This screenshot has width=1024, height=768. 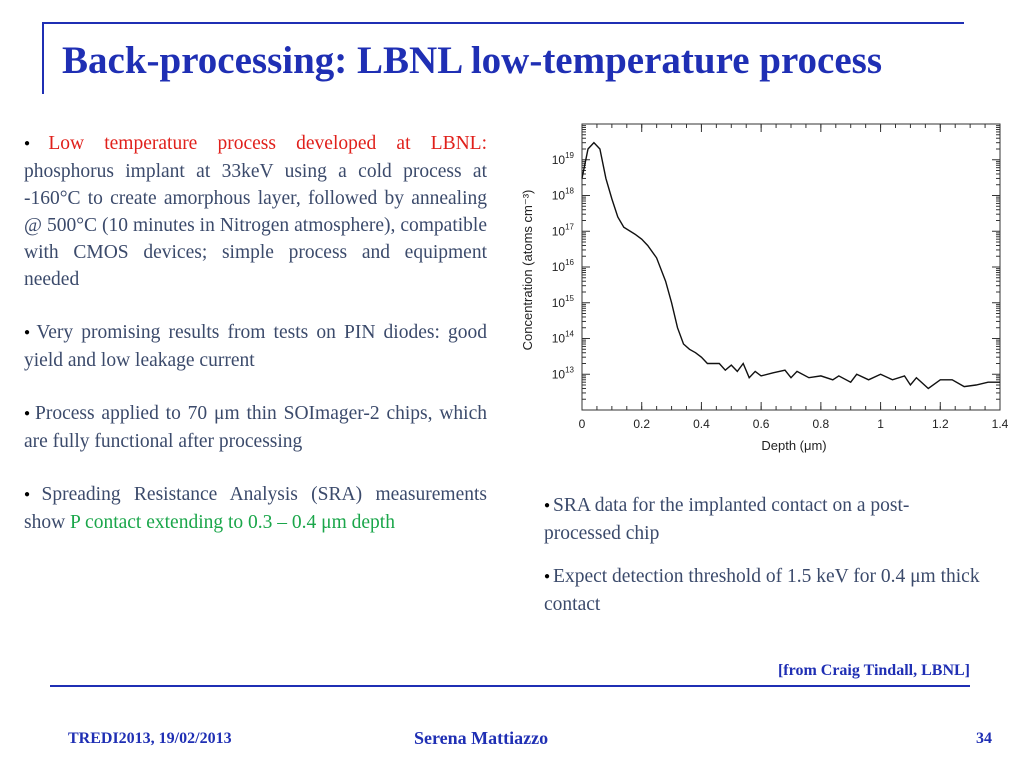 What do you see at coordinates (481, 738) in the screenshot?
I see `footer-author: Serena Mattiazzo` at bounding box center [481, 738].